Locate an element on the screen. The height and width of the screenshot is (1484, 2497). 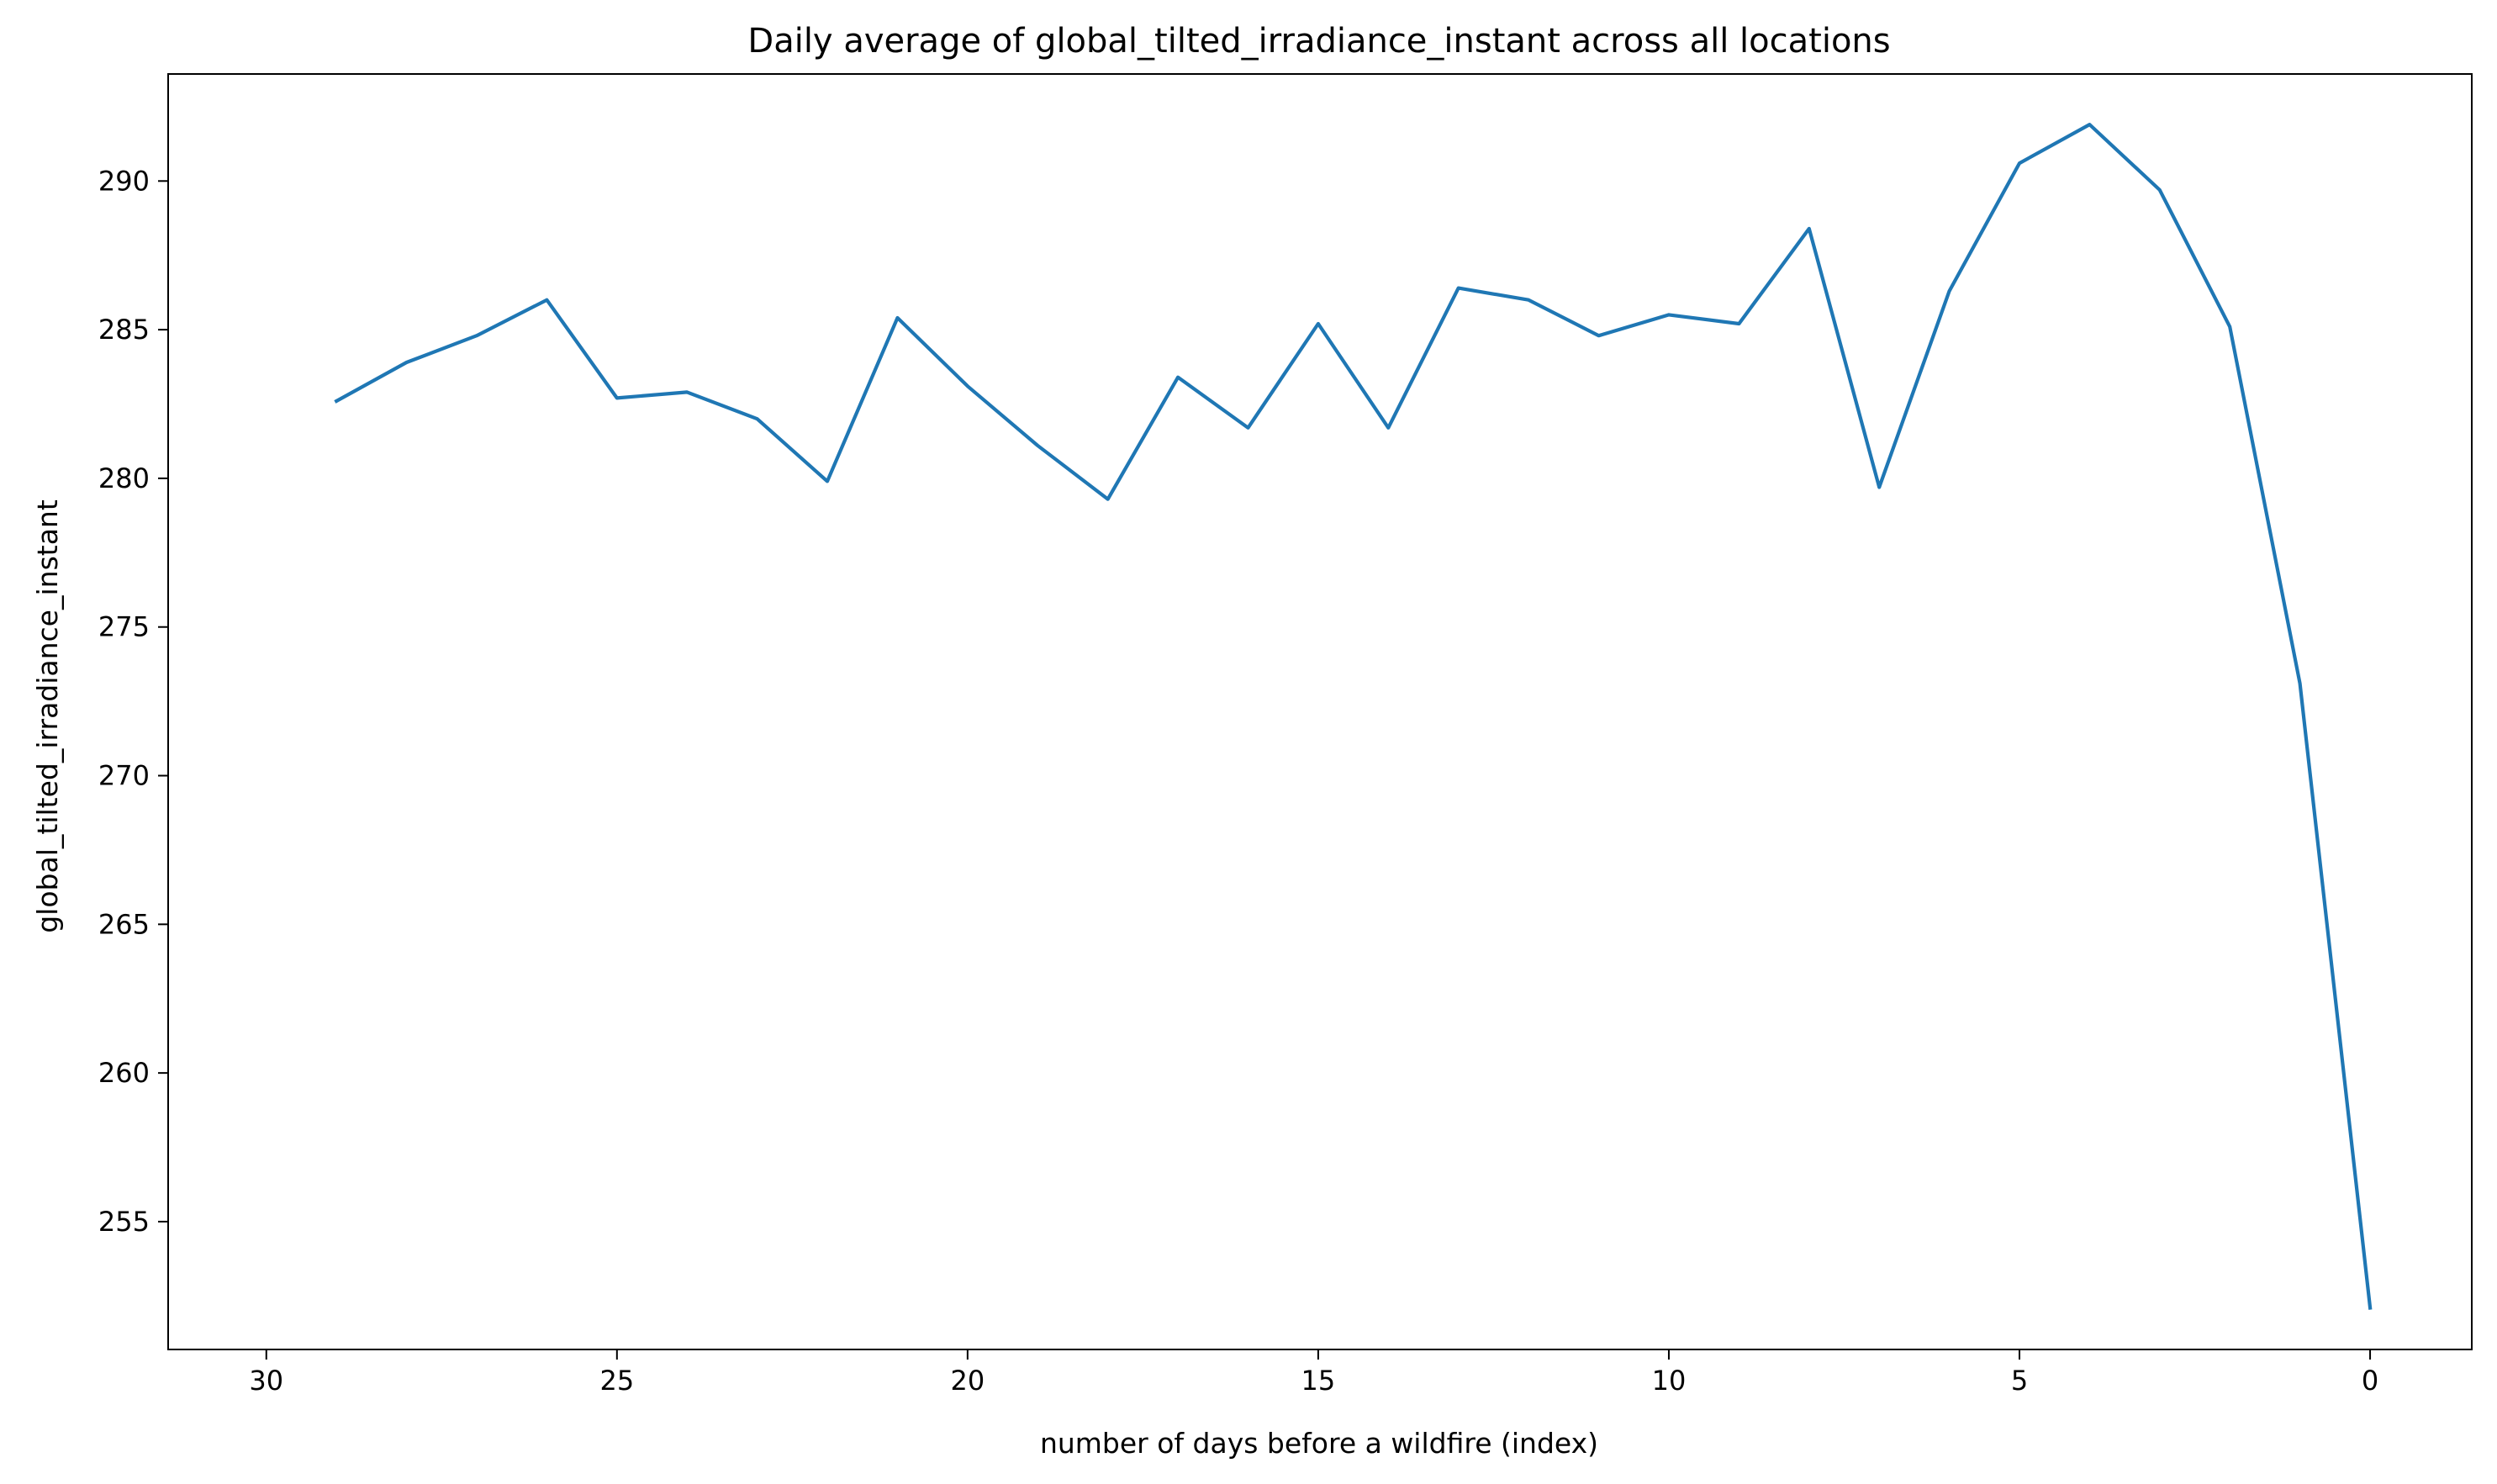
x-tick-label: 20 is located at coordinates (968, 1381).